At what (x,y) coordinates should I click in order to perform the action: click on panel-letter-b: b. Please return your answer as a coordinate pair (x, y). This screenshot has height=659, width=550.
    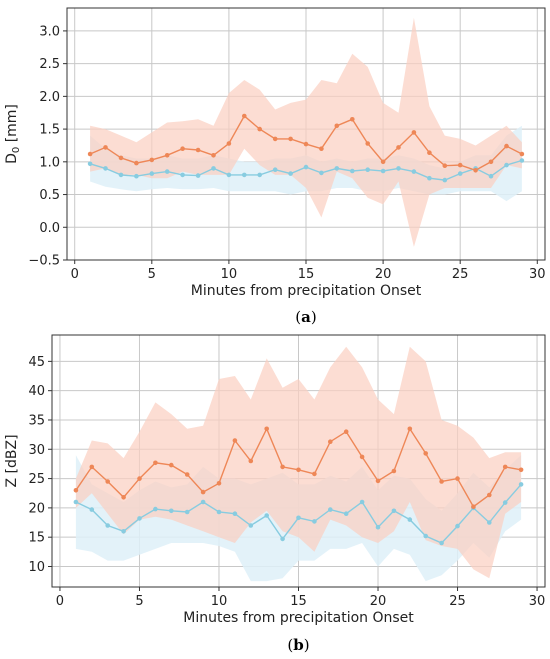
    Looking at the image, I should click on (298, 645).